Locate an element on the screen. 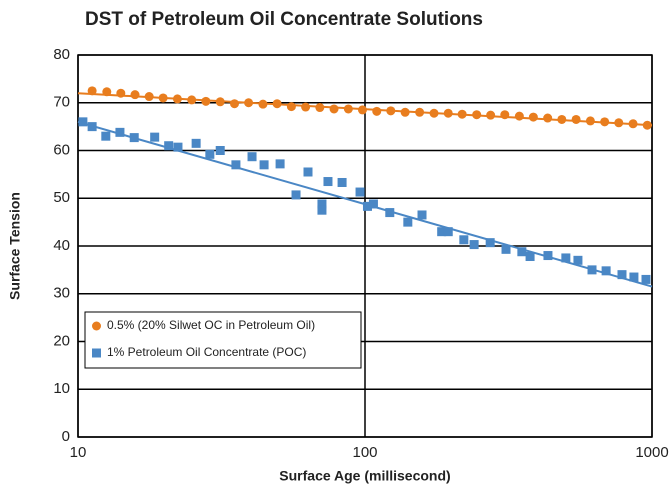 Image resolution: width=670 pixels, height=487 pixels. legend-box is located at coordinates (223, 340).